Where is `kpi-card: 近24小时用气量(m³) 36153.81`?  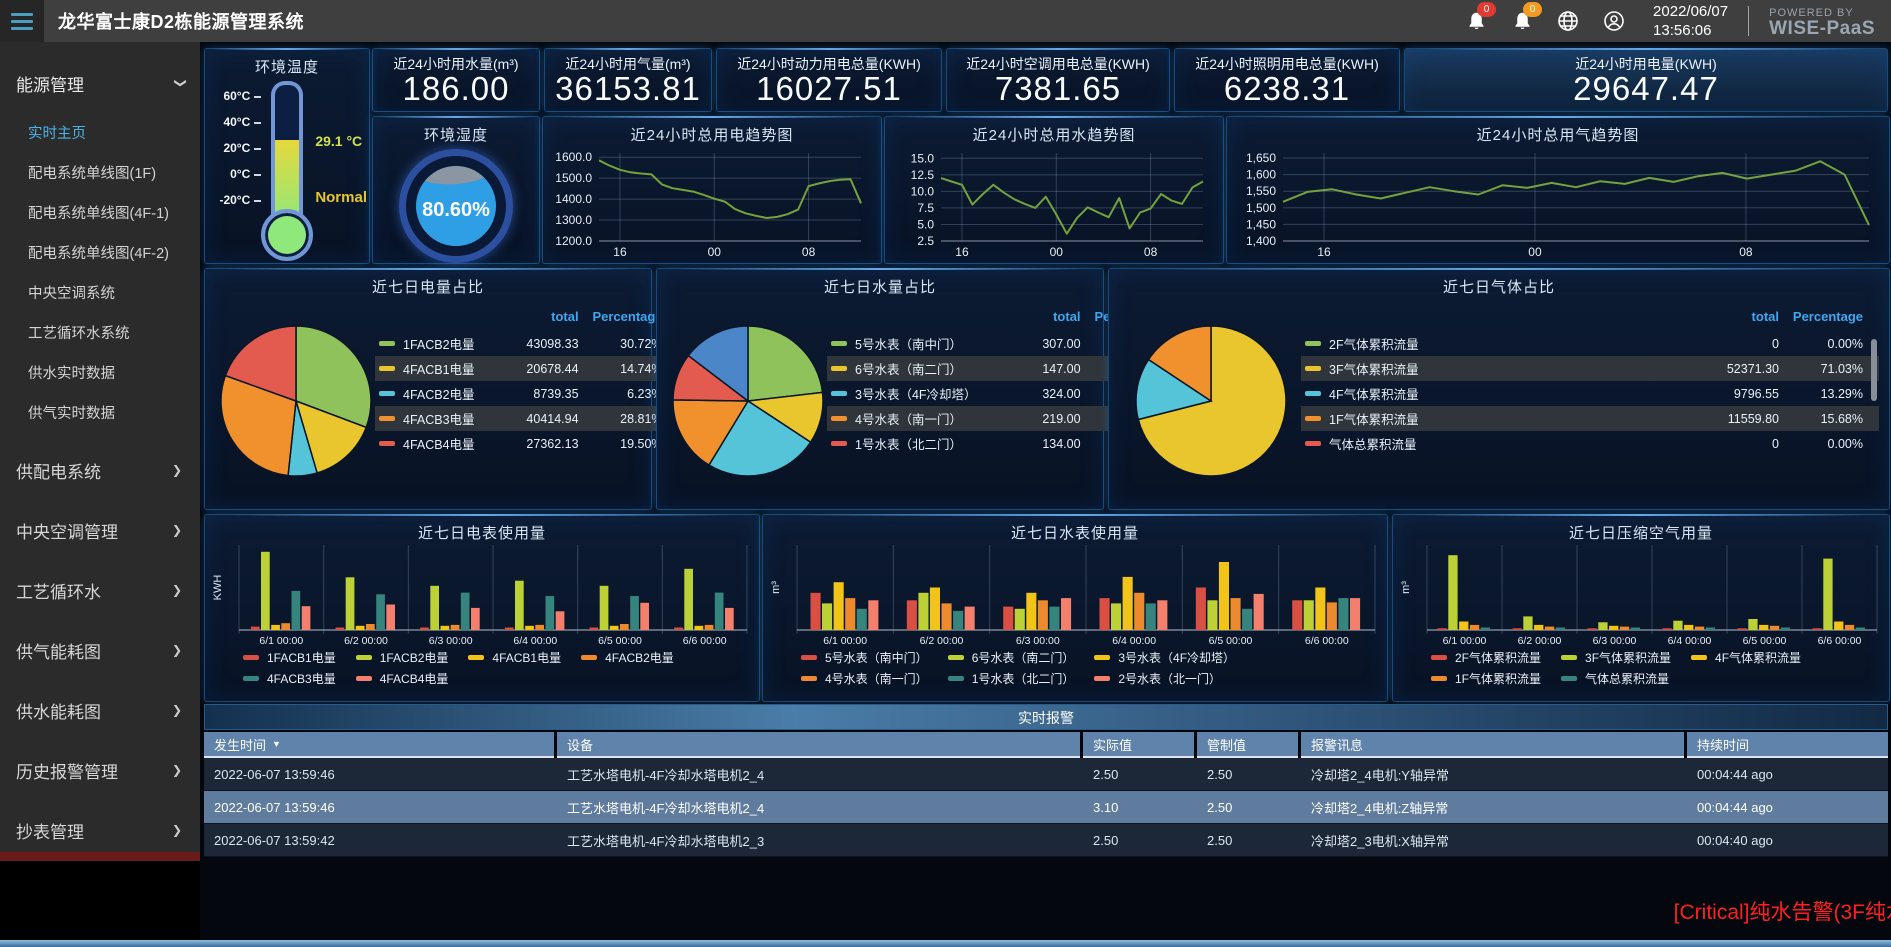 kpi-card: 近24小时用气量(m³) 36153.81 is located at coordinates (628, 80).